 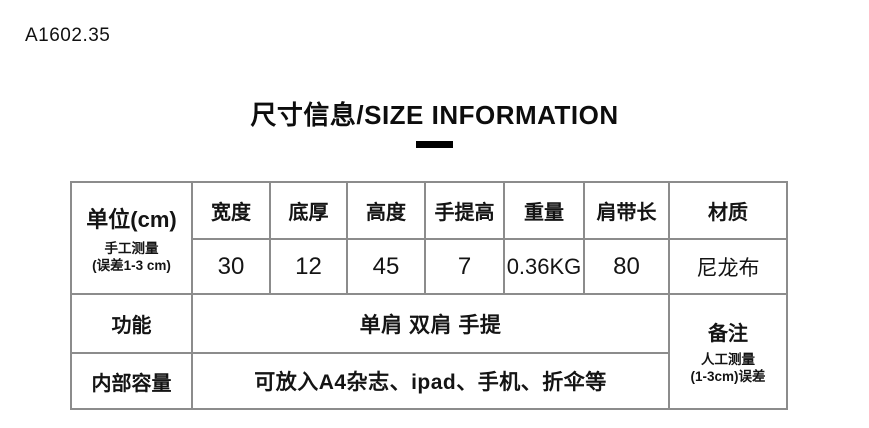 I want to click on page-title: 尺寸信息/SIZE INFORMATION, so click(x=434, y=115).